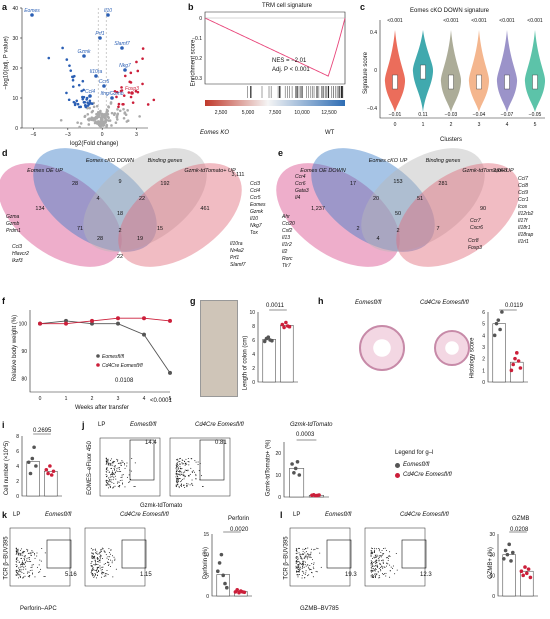  What do you see at coordinates (423, 125) in the screenshot?
I see `violin-cluster-label: 1` at bounding box center [423, 125].